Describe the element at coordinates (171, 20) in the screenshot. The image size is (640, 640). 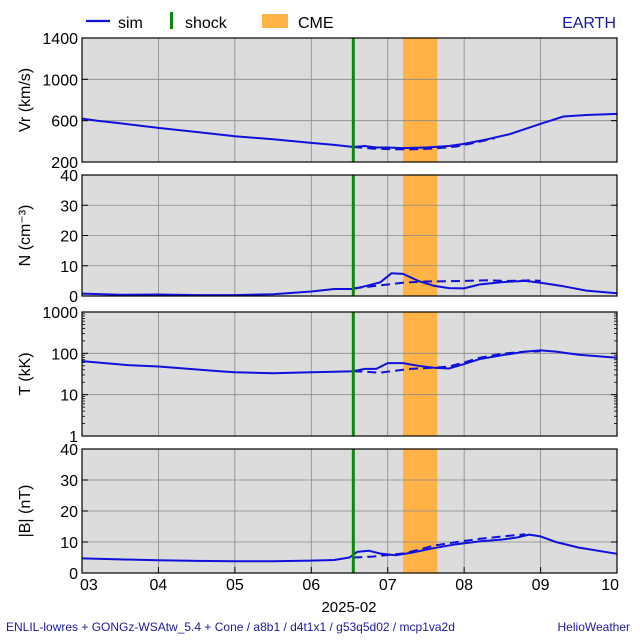
I see `legend-shock-swatch` at that location.